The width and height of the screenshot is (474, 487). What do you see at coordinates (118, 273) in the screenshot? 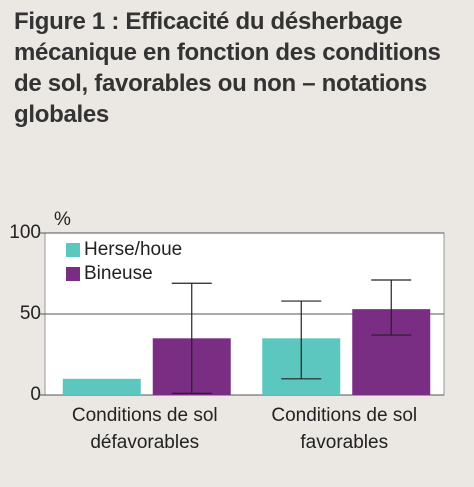
I see `legend-label: Bineuse` at bounding box center [118, 273].